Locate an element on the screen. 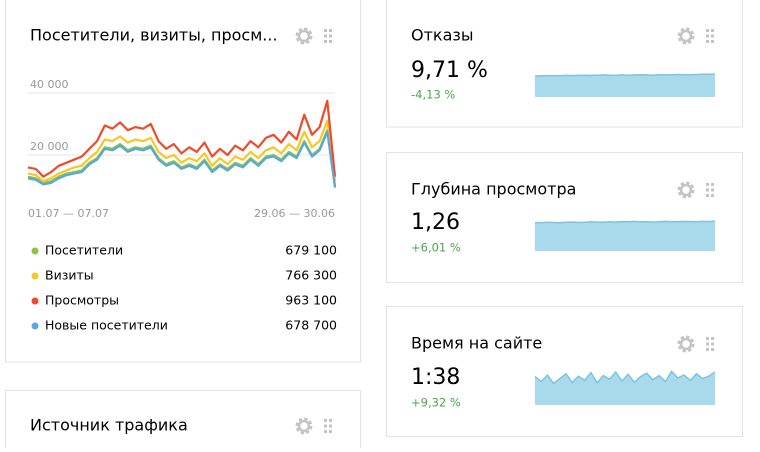 Image resolution: width=760 pixels, height=452 pixels. widget-title: Время на сайте is located at coordinates (476, 343).